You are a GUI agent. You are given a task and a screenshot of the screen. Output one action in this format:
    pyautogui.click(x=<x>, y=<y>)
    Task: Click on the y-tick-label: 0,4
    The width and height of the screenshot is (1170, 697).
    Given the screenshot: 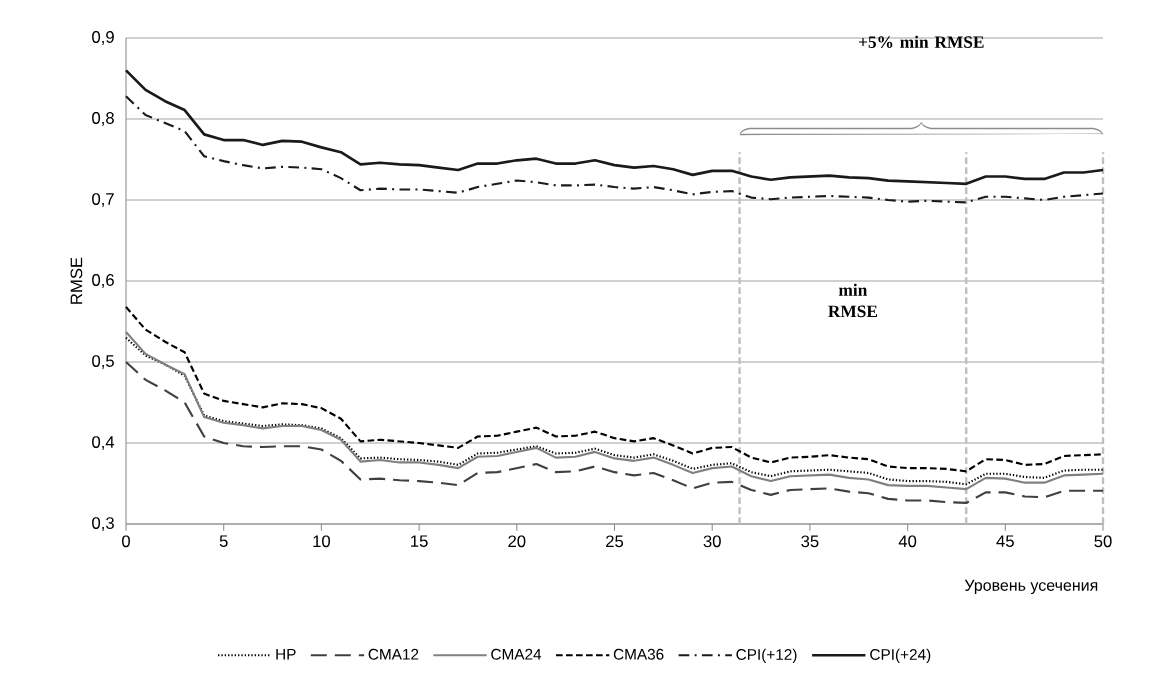 What is the action you would take?
    pyautogui.click(x=103, y=443)
    